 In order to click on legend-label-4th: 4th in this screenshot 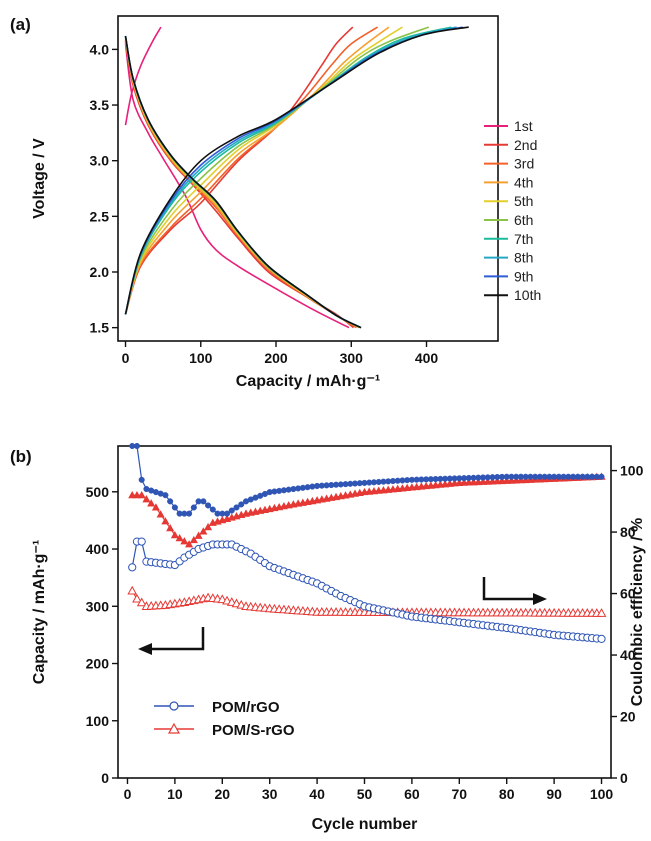, I will do `click(523, 182)`.